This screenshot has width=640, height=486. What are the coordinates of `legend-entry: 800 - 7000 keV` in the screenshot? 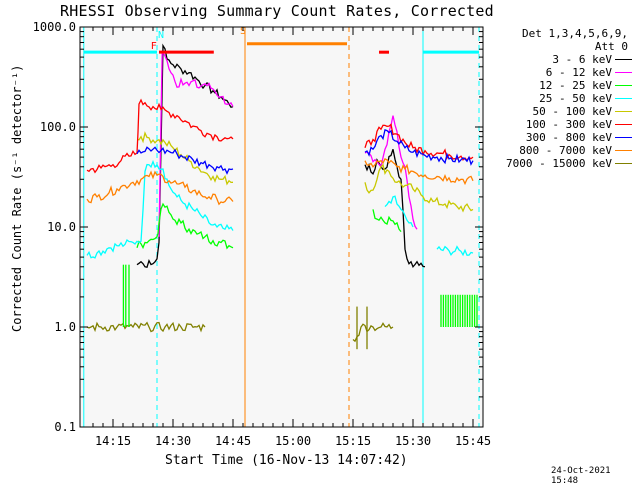 It's located at (561, 150).